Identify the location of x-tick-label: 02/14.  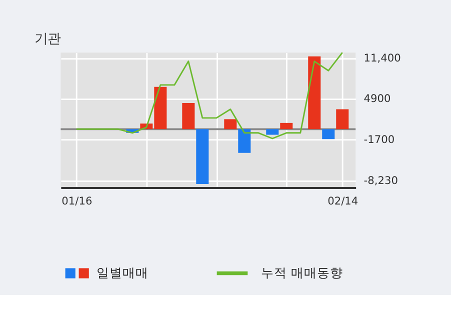
(343, 201).